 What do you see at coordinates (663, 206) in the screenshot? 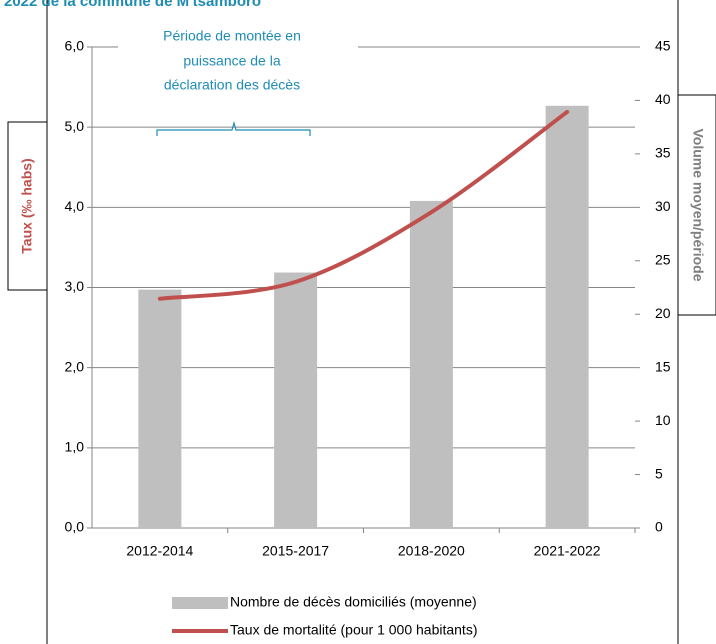
I see `y2-tick-label: 30` at bounding box center [663, 206].